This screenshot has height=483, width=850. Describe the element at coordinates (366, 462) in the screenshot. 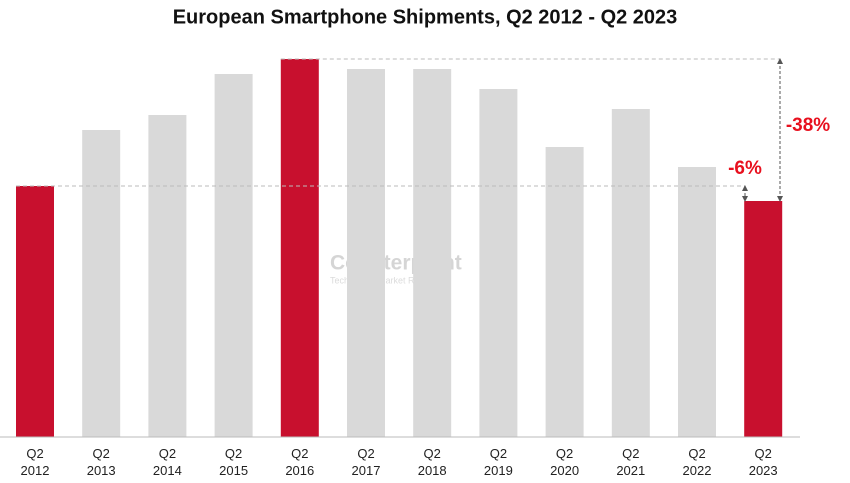

I see `x-tick-label: Q2 2017` at that location.